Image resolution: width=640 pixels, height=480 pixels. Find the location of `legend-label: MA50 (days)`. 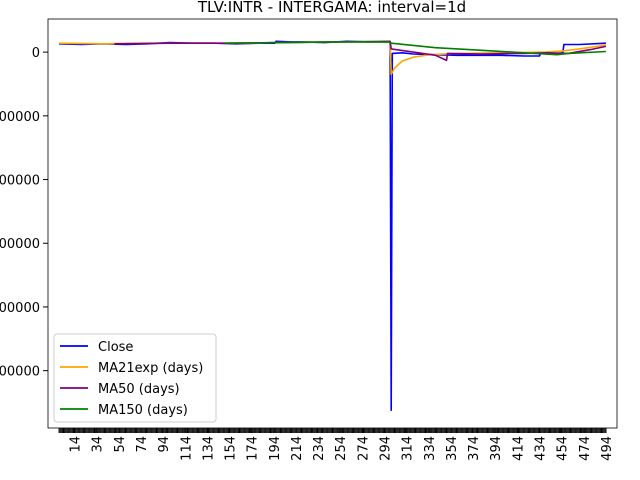

legend-label: MA50 (days) is located at coordinates (139, 389).